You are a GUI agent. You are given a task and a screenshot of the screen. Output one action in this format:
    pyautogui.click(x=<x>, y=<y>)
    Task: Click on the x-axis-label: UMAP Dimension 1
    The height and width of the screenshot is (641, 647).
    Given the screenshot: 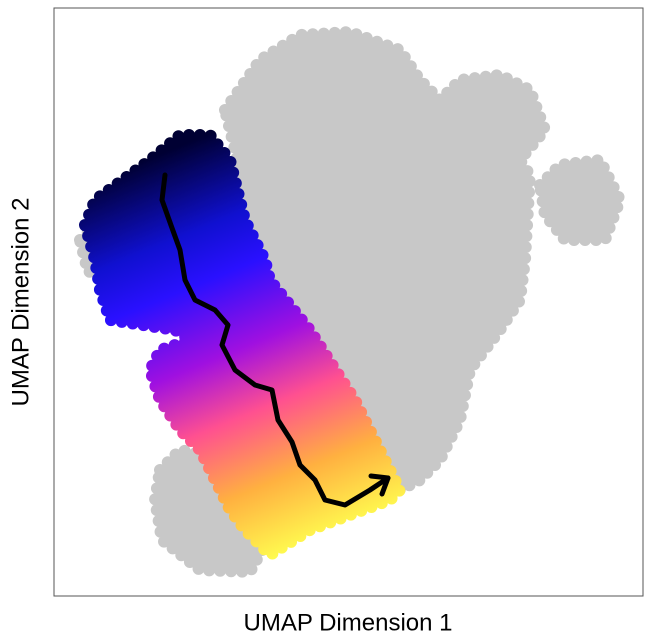 What is the action you would take?
    pyautogui.click(x=348, y=622)
    